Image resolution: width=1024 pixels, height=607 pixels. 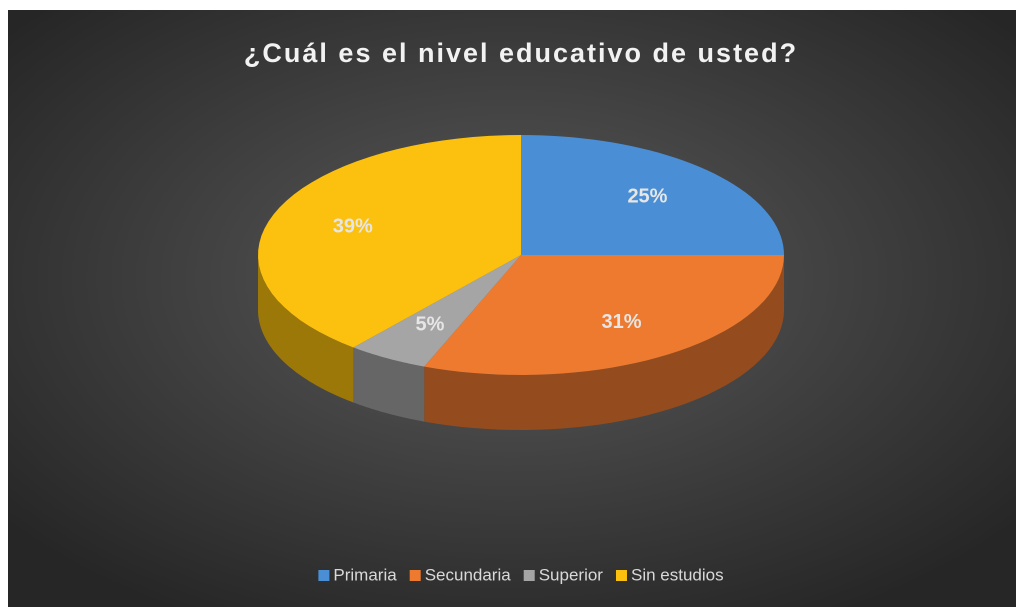 What do you see at coordinates (468, 574) in the screenshot?
I see `legend-label: Secundaria` at bounding box center [468, 574].